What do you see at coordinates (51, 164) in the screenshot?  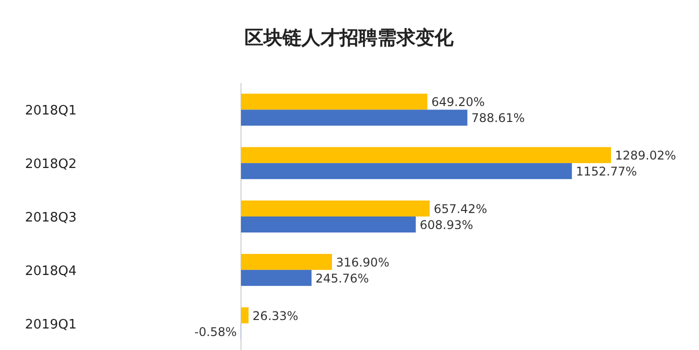 I see `category-label: 2018Q2` at bounding box center [51, 164].